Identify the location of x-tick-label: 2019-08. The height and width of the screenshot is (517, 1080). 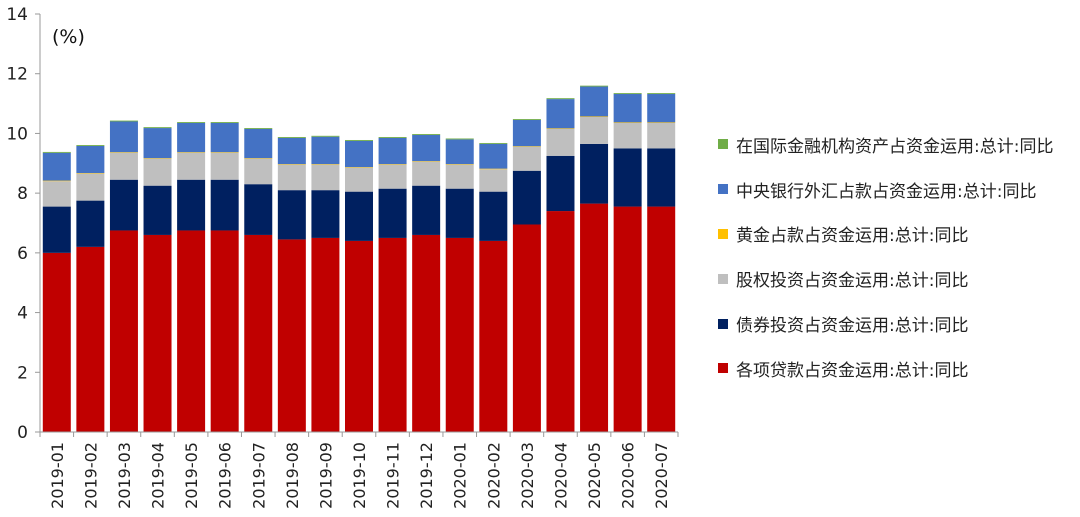
(292, 475).